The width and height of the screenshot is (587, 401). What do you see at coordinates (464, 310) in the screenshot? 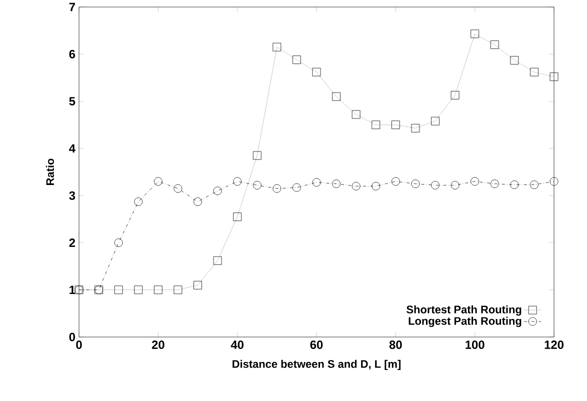
I see `legend-label: Shortest Path Routing` at bounding box center [464, 310].